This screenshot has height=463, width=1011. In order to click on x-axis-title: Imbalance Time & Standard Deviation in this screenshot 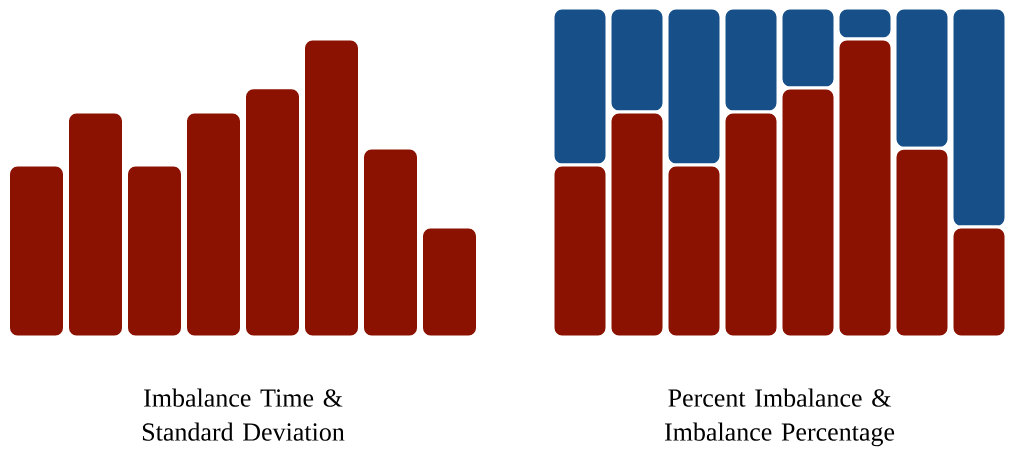, I will do `click(243, 414)`.